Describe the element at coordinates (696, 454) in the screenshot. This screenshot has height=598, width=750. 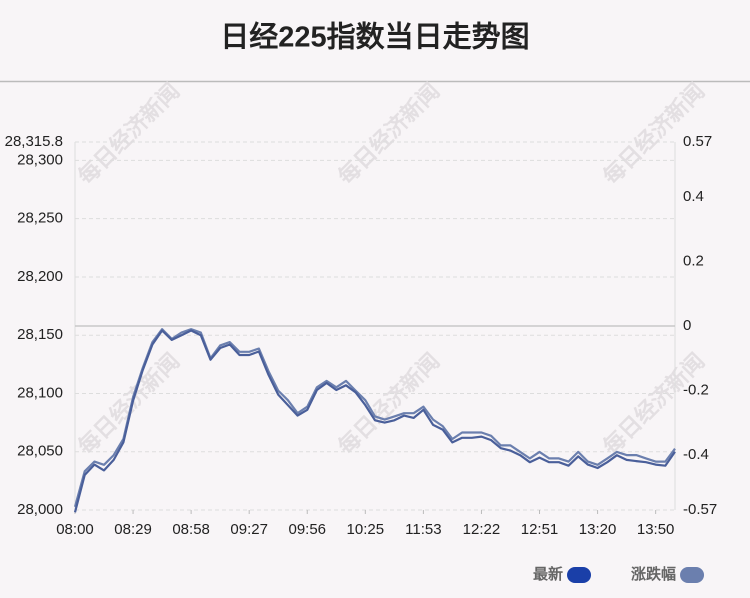
I see `y2-tick-label: -0.4` at that location.